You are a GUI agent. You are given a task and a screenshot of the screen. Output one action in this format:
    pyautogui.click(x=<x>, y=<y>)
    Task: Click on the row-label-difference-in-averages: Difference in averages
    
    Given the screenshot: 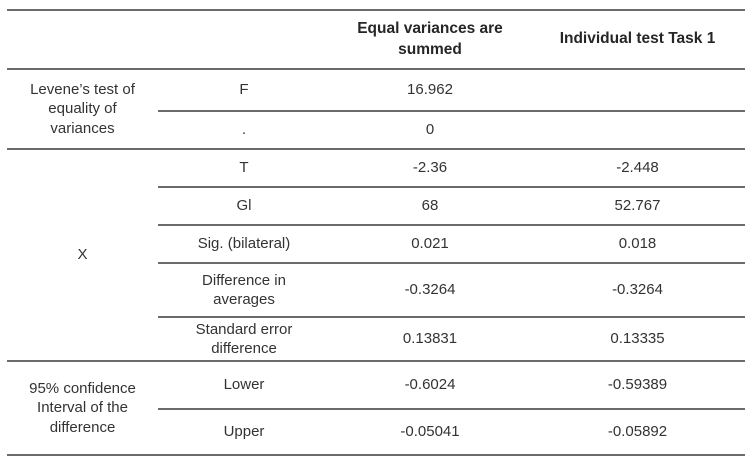 What is the action you would take?
    pyautogui.click(x=244, y=291)
    